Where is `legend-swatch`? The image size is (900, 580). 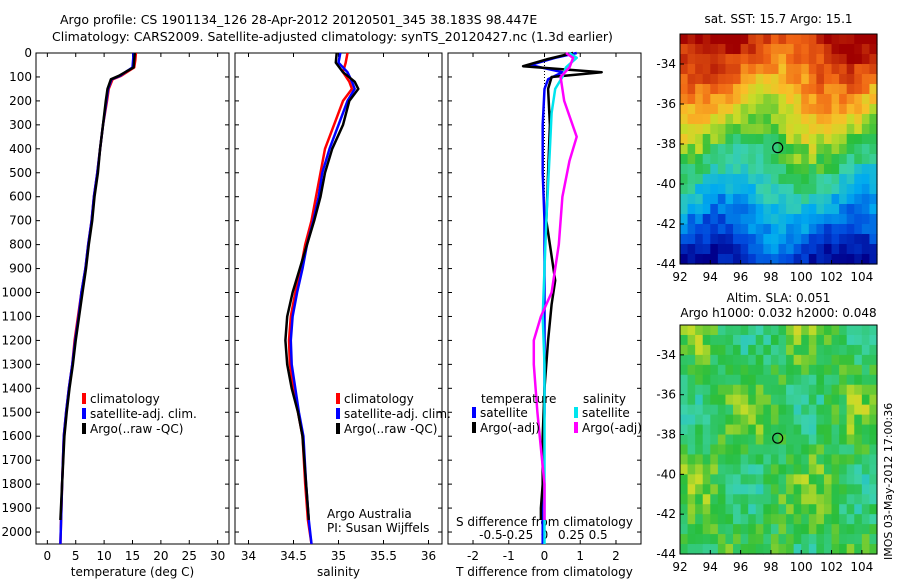 legend-swatch is located at coordinates (338, 398).